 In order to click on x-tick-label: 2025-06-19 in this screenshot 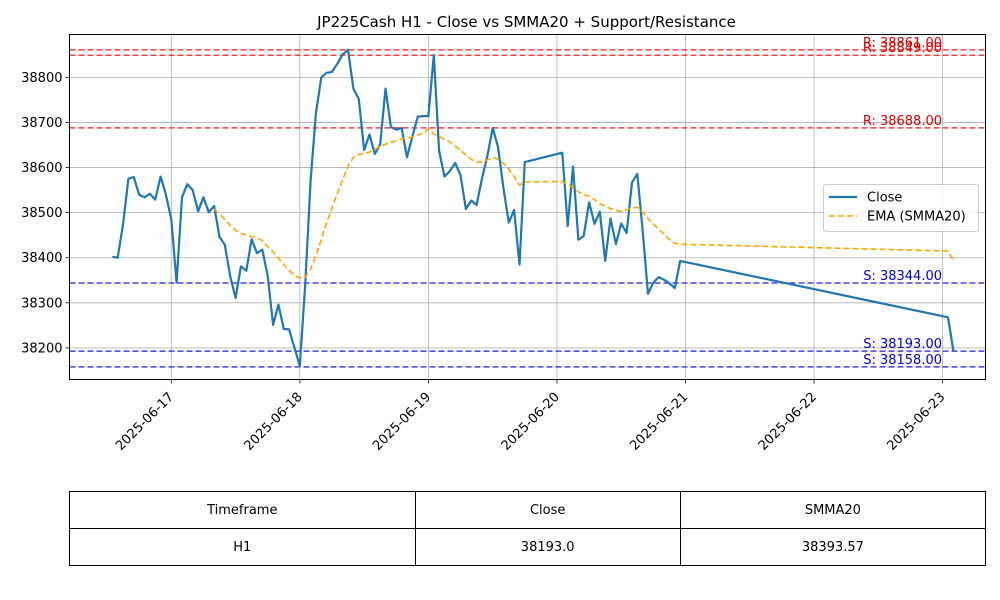, I will do `click(402, 422)`.